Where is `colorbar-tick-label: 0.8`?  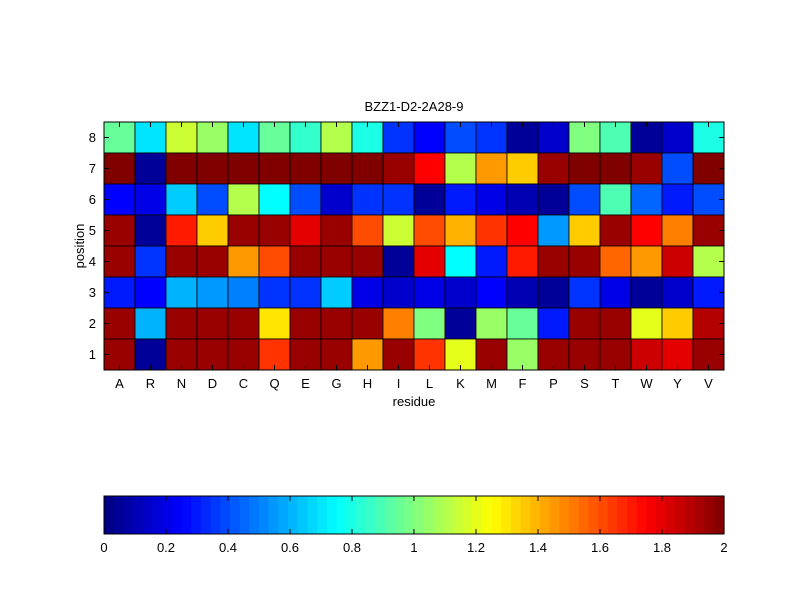 colorbar-tick-label: 0.8 is located at coordinates (352, 547).